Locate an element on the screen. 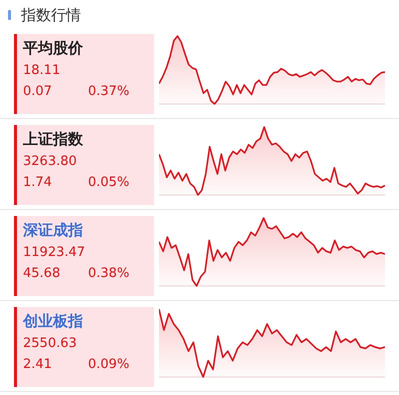  text: 3263.80 is located at coordinates (50, 162).